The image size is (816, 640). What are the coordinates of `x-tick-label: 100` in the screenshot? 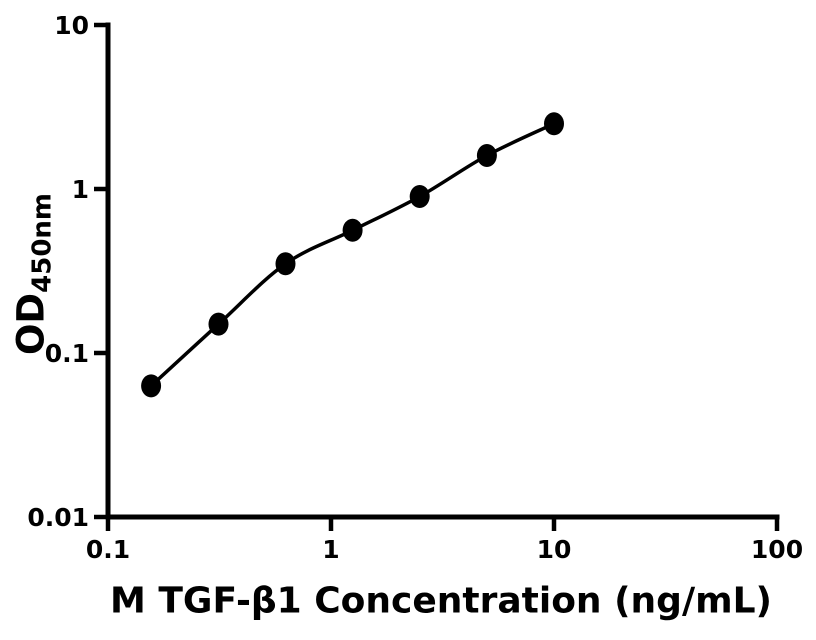 It's located at (777, 549).